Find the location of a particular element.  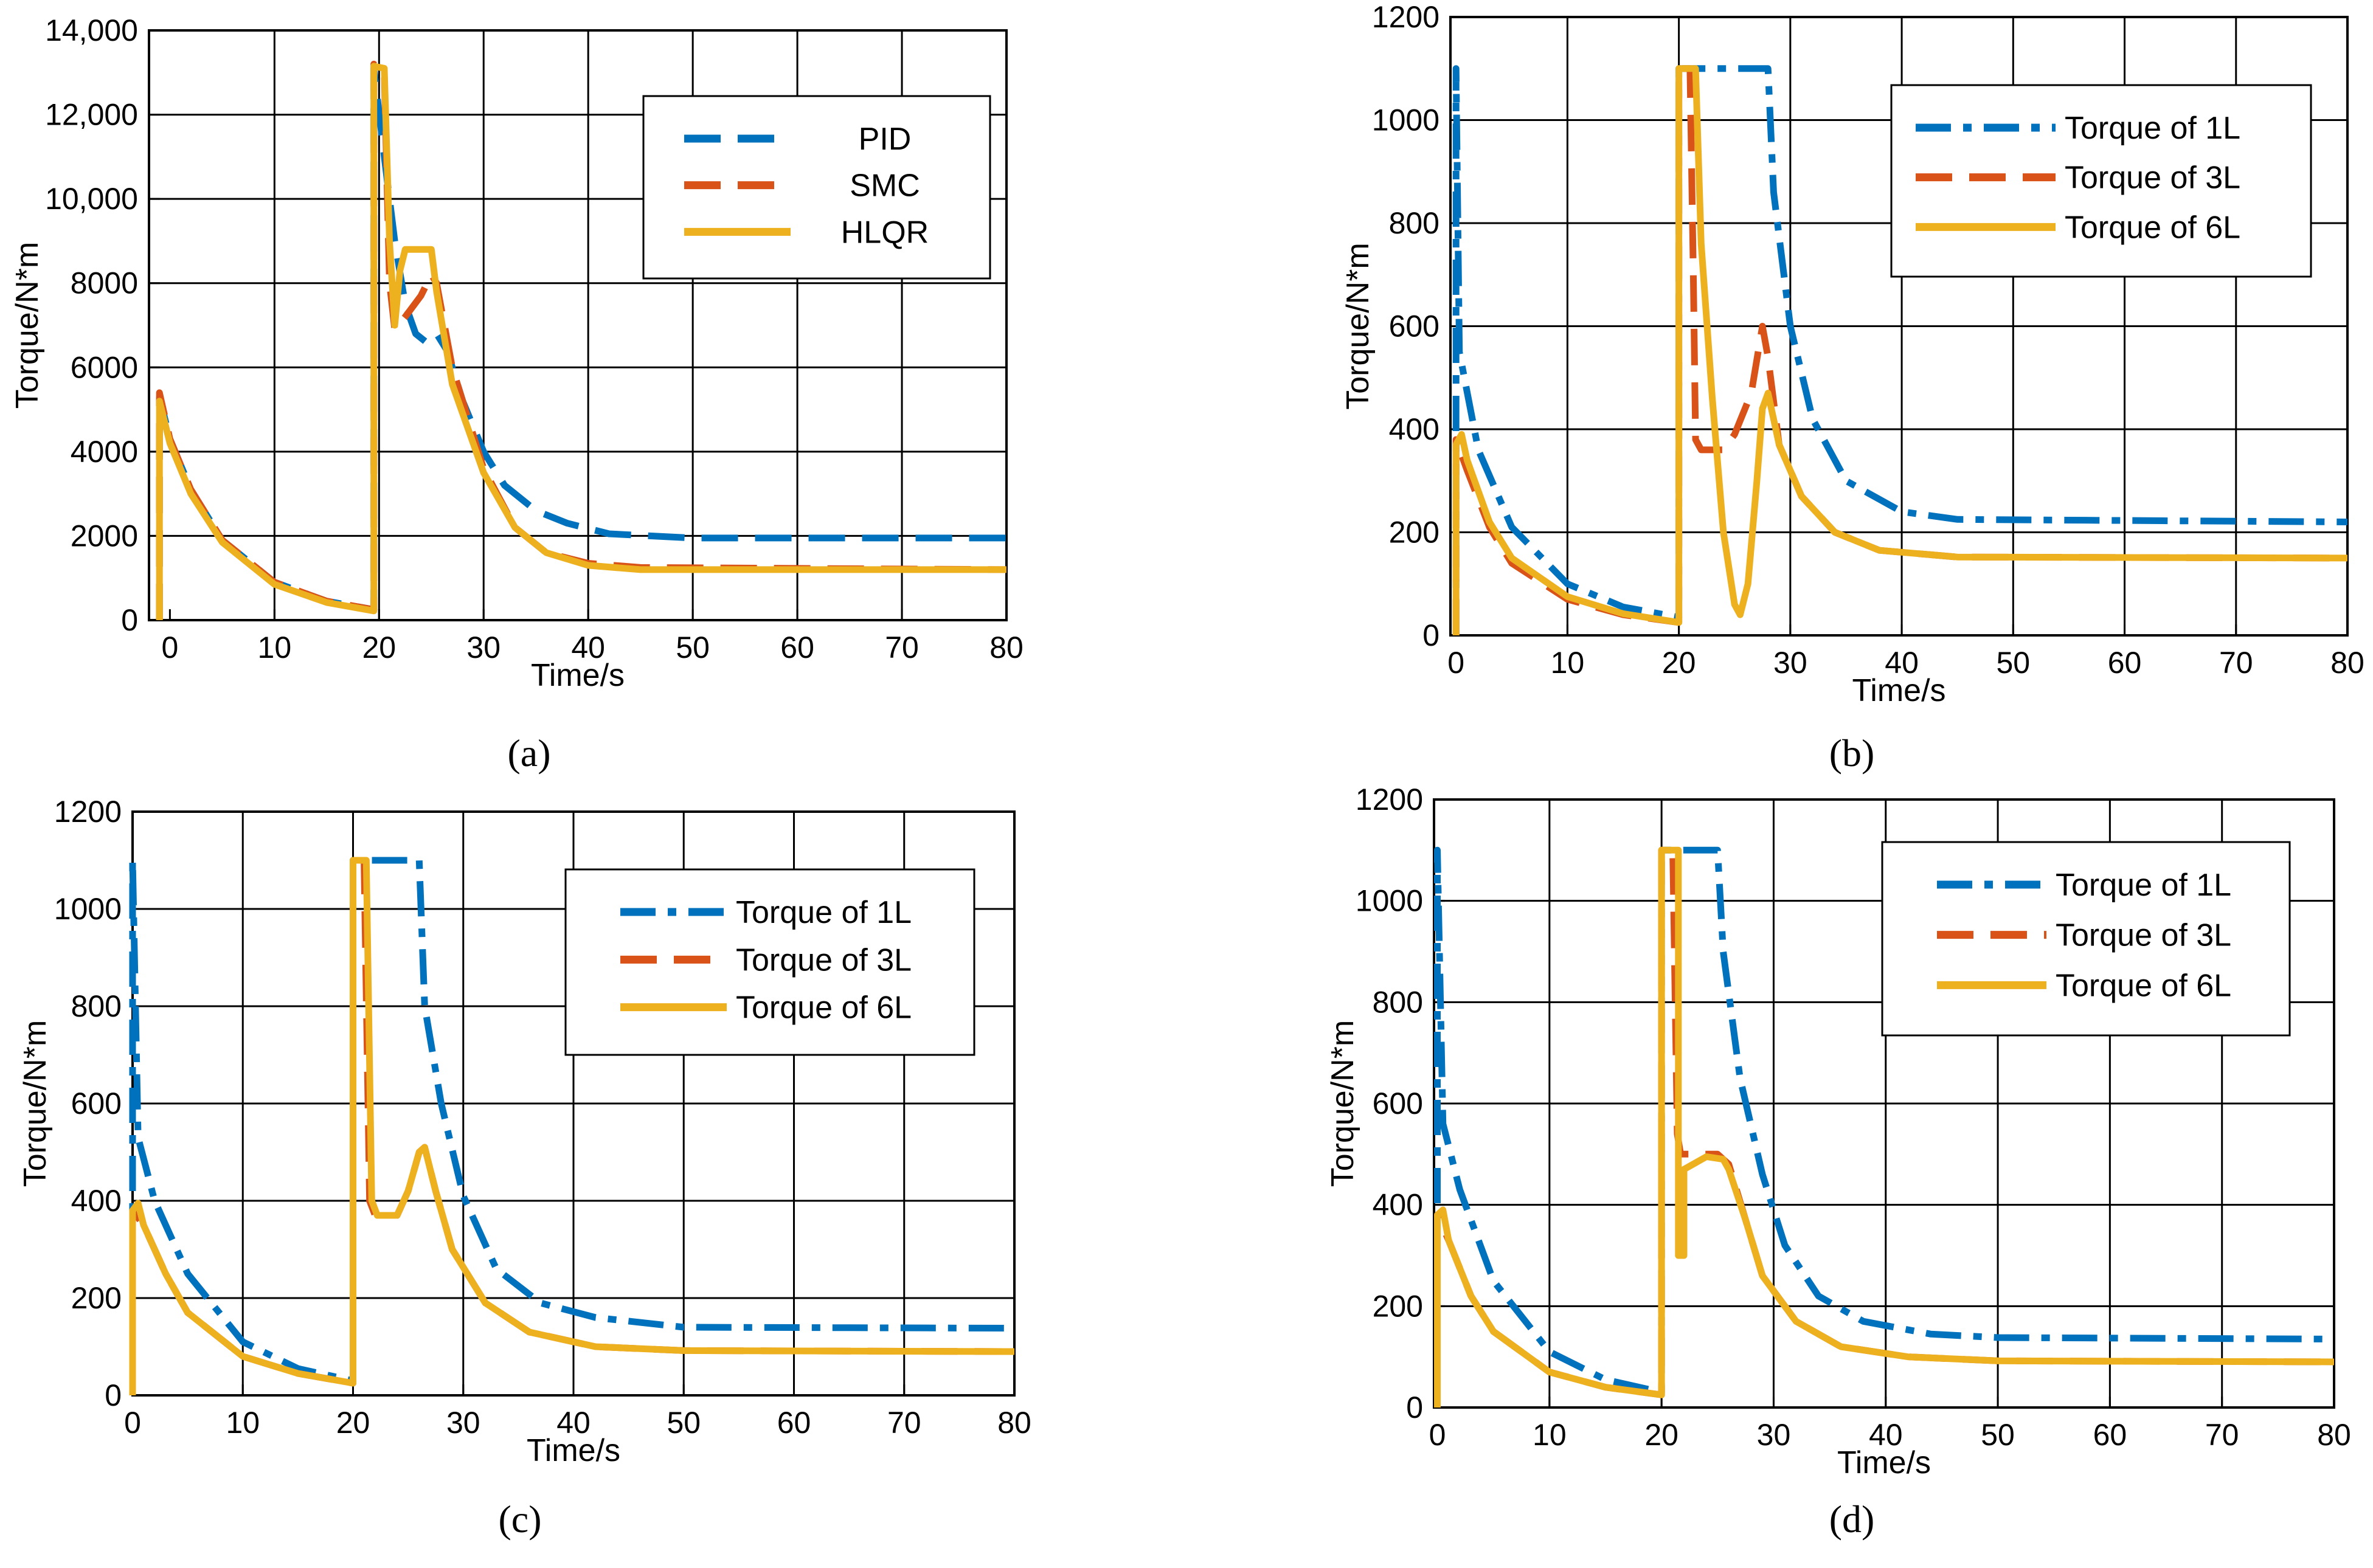

axes-frame is located at coordinates (578, 325).